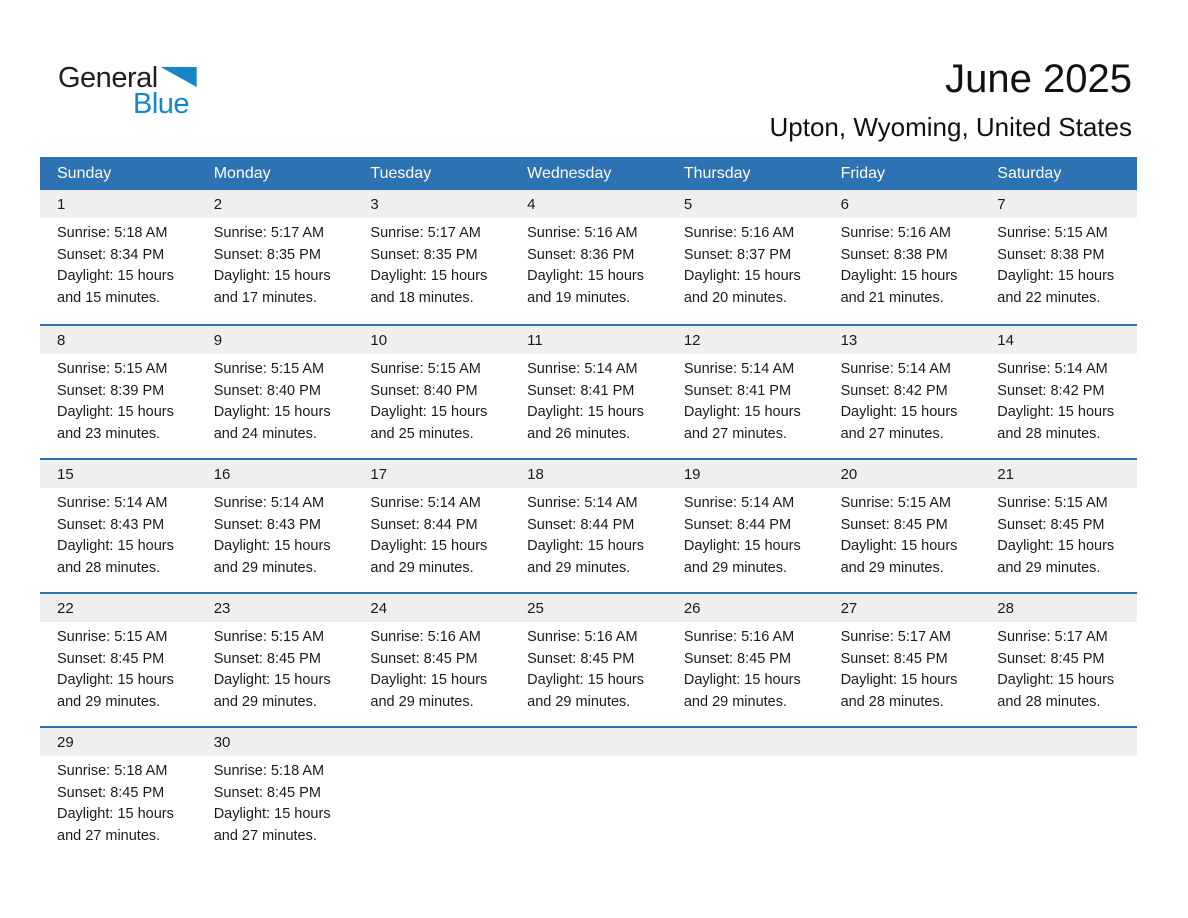  I want to click on day-number: 23, so click(222, 608).